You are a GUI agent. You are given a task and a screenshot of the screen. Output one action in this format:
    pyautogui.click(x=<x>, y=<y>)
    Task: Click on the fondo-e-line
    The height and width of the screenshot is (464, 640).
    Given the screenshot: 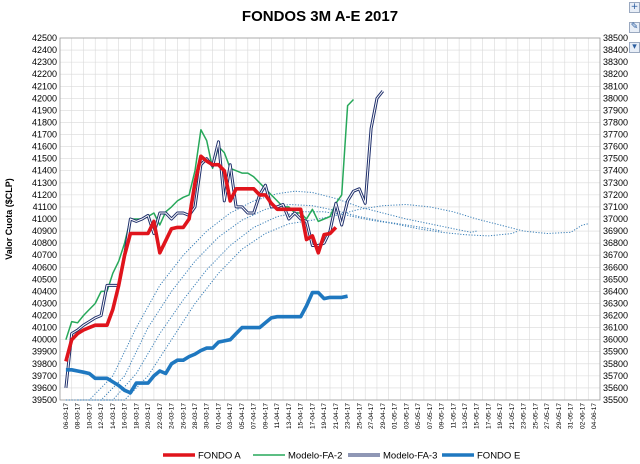 What is the action you would take?
    pyautogui.click(x=206, y=342)
    